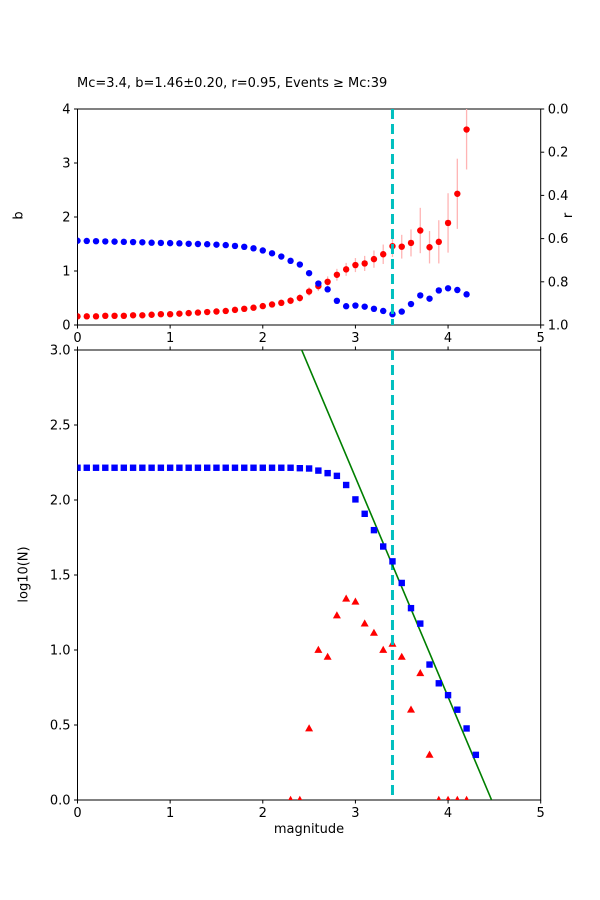 This screenshot has height=900, width=600. What do you see at coordinates (60, 426) in the screenshot?
I see `svg-text: 2.5` at bounding box center [60, 426].